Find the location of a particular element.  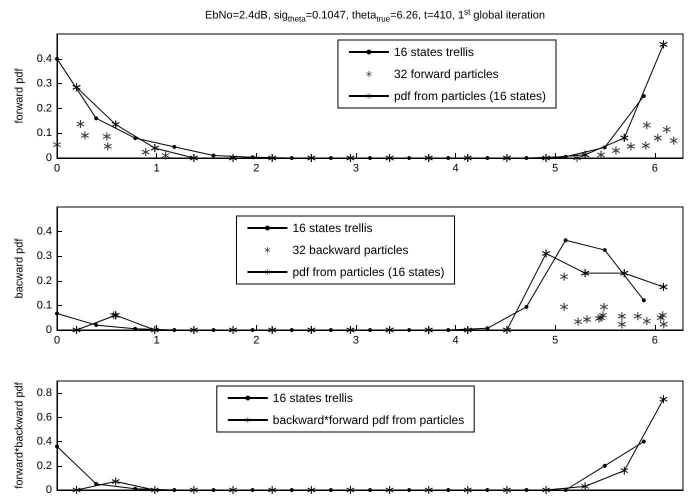

legend-label: backward*forward pdf from particles is located at coordinates (368, 420).